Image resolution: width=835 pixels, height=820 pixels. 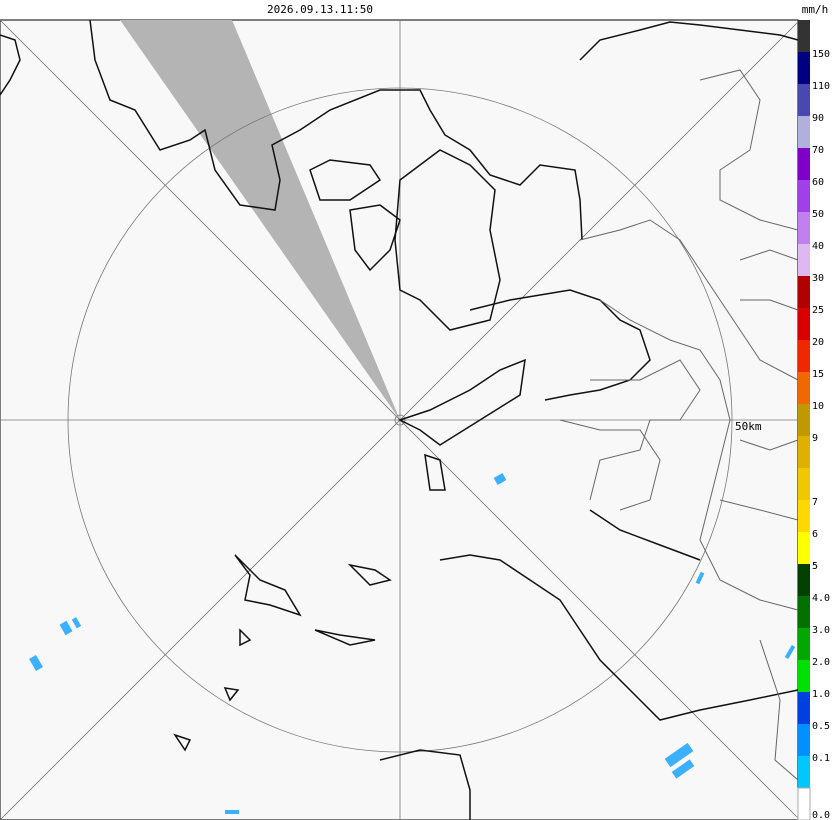 What do you see at coordinates (821, 694) in the screenshot?
I see `legend-label: 1.0` at bounding box center [821, 694].